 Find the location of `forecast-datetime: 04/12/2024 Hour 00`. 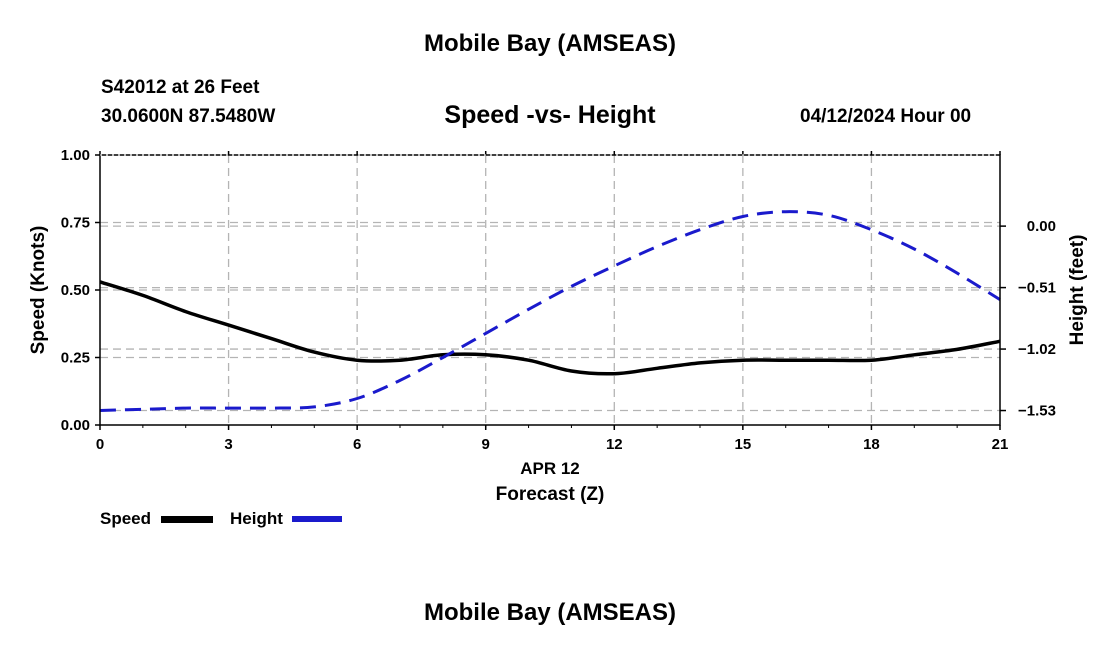

forecast-datetime: 04/12/2024 Hour 00 is located at coordinates (886, 116).